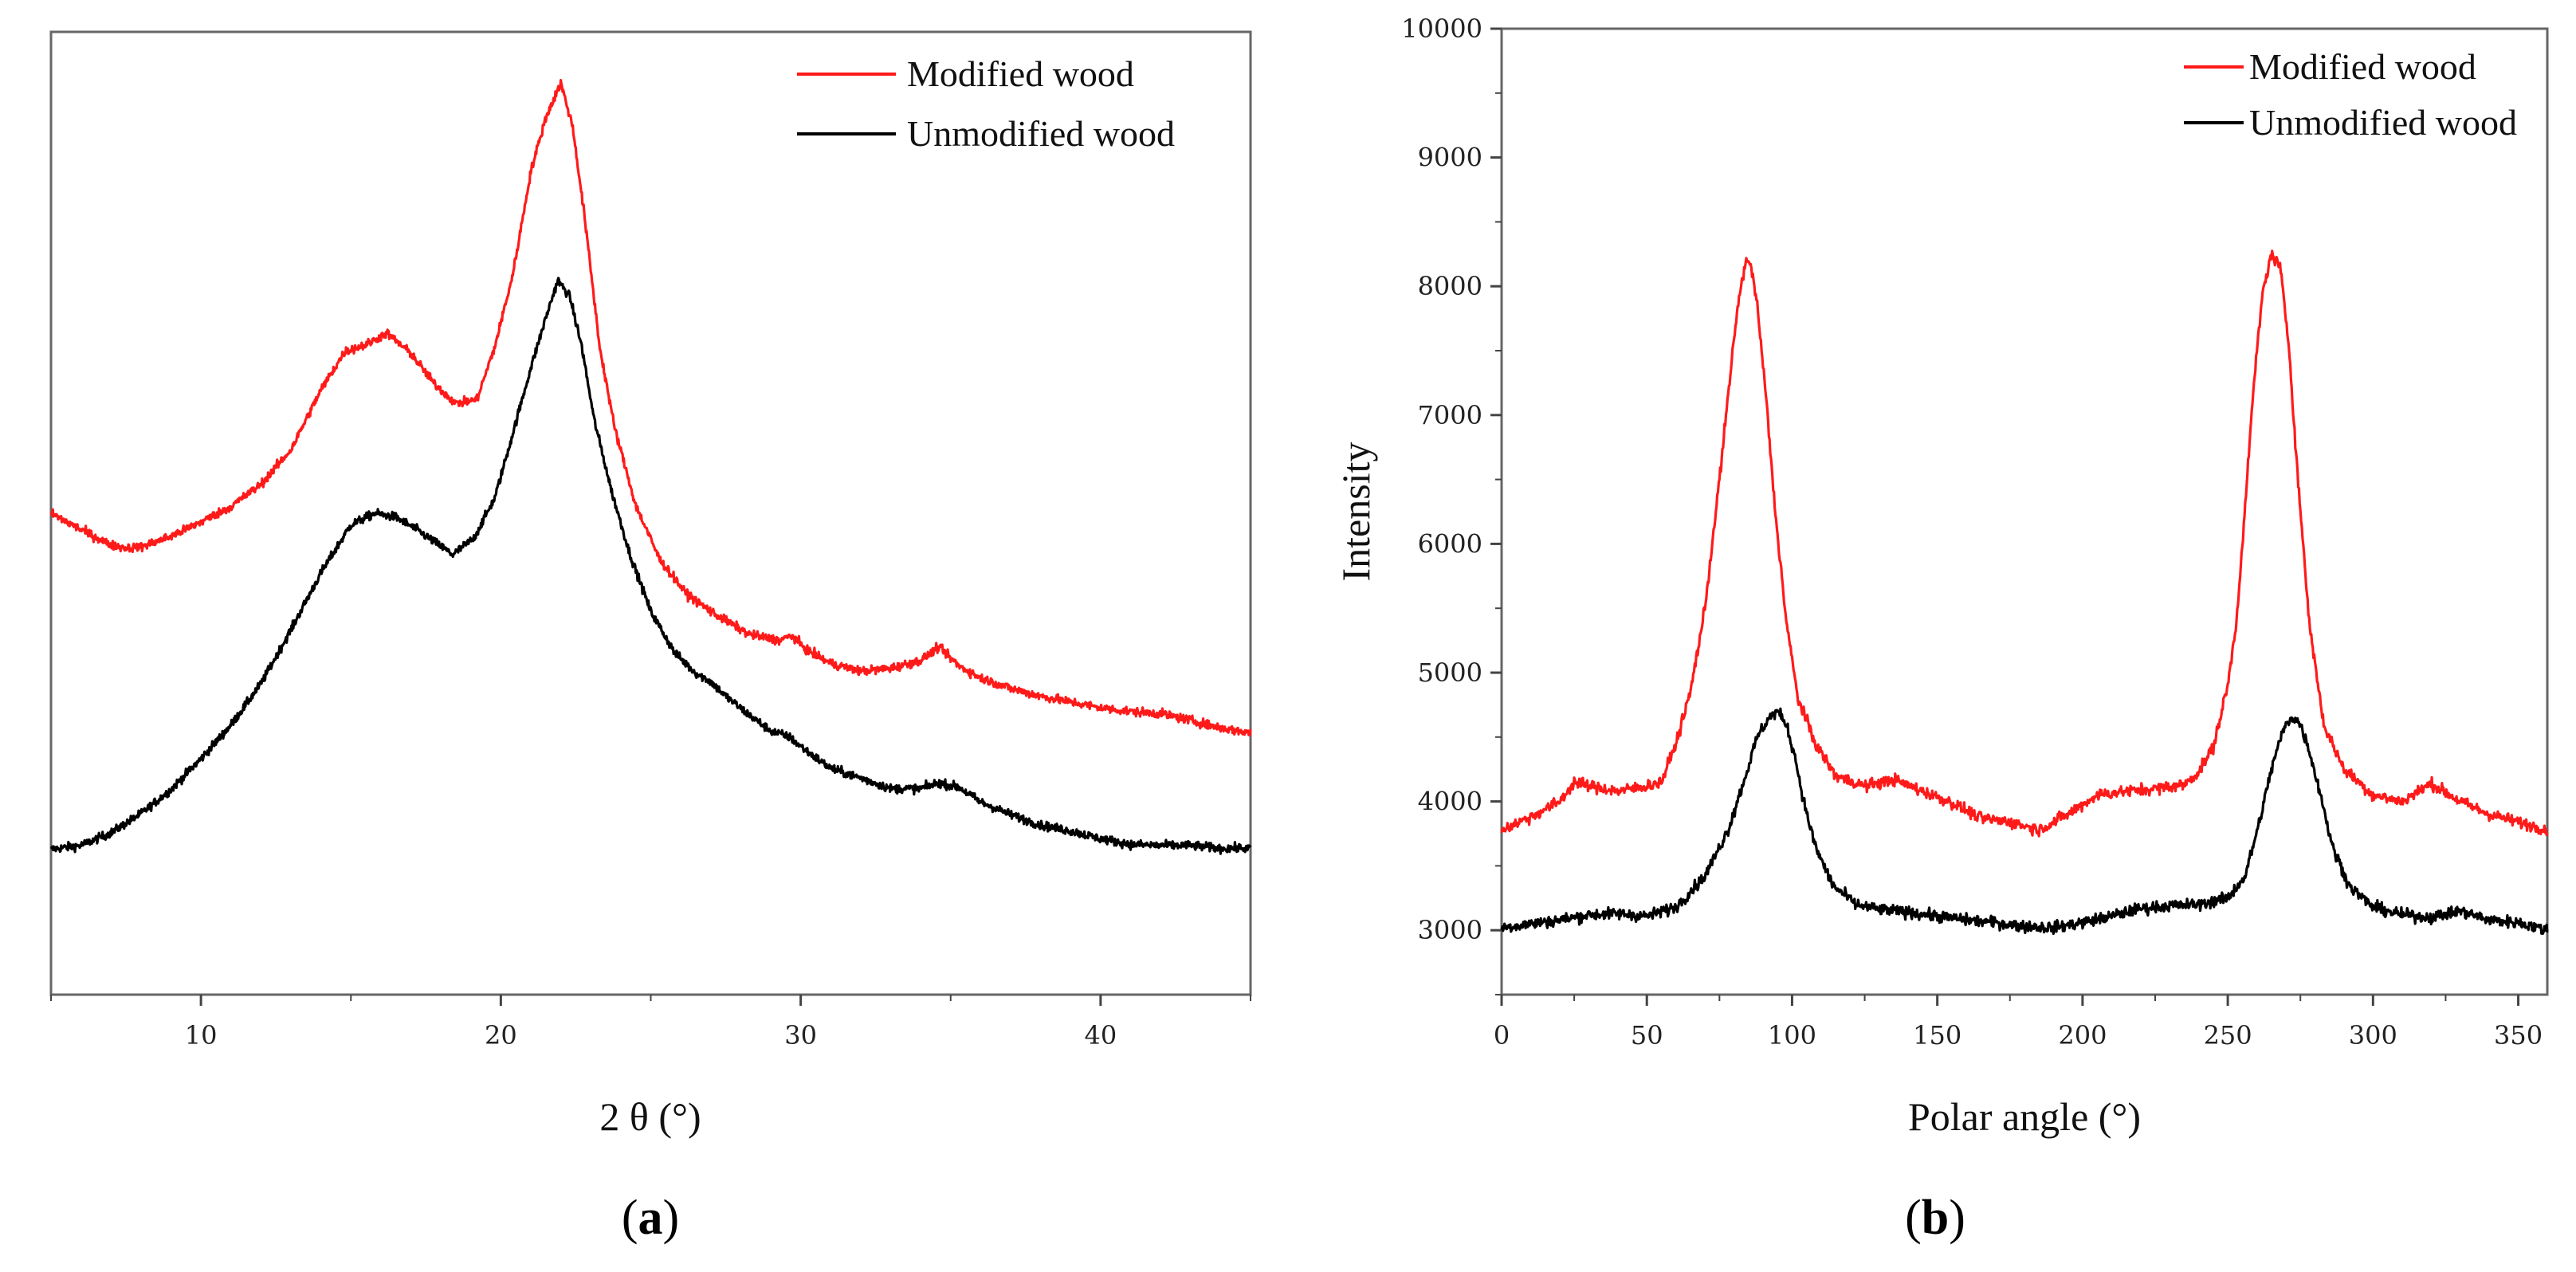 The image size is (2576, 1272). Describe the element at coordinates (1792, 1035) in the screenshot. I see `panel-b-x-tick-label: 100` at that location.